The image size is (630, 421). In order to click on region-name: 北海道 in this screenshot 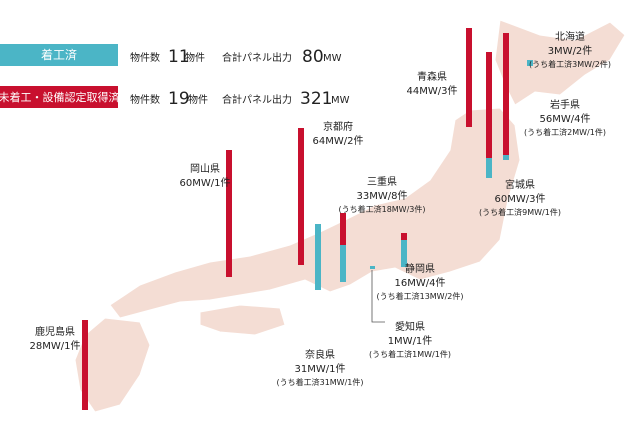, I will do `click(570, 36)`.